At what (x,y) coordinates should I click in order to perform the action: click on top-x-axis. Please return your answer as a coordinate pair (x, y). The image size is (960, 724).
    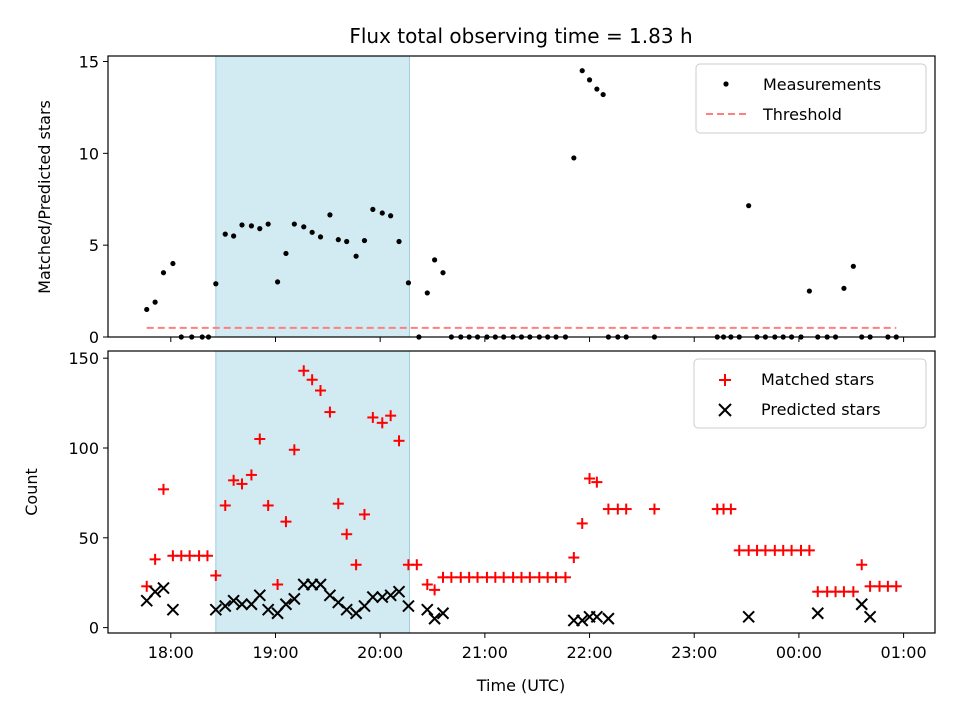
    Looking at the image, I should click on (537, 339).